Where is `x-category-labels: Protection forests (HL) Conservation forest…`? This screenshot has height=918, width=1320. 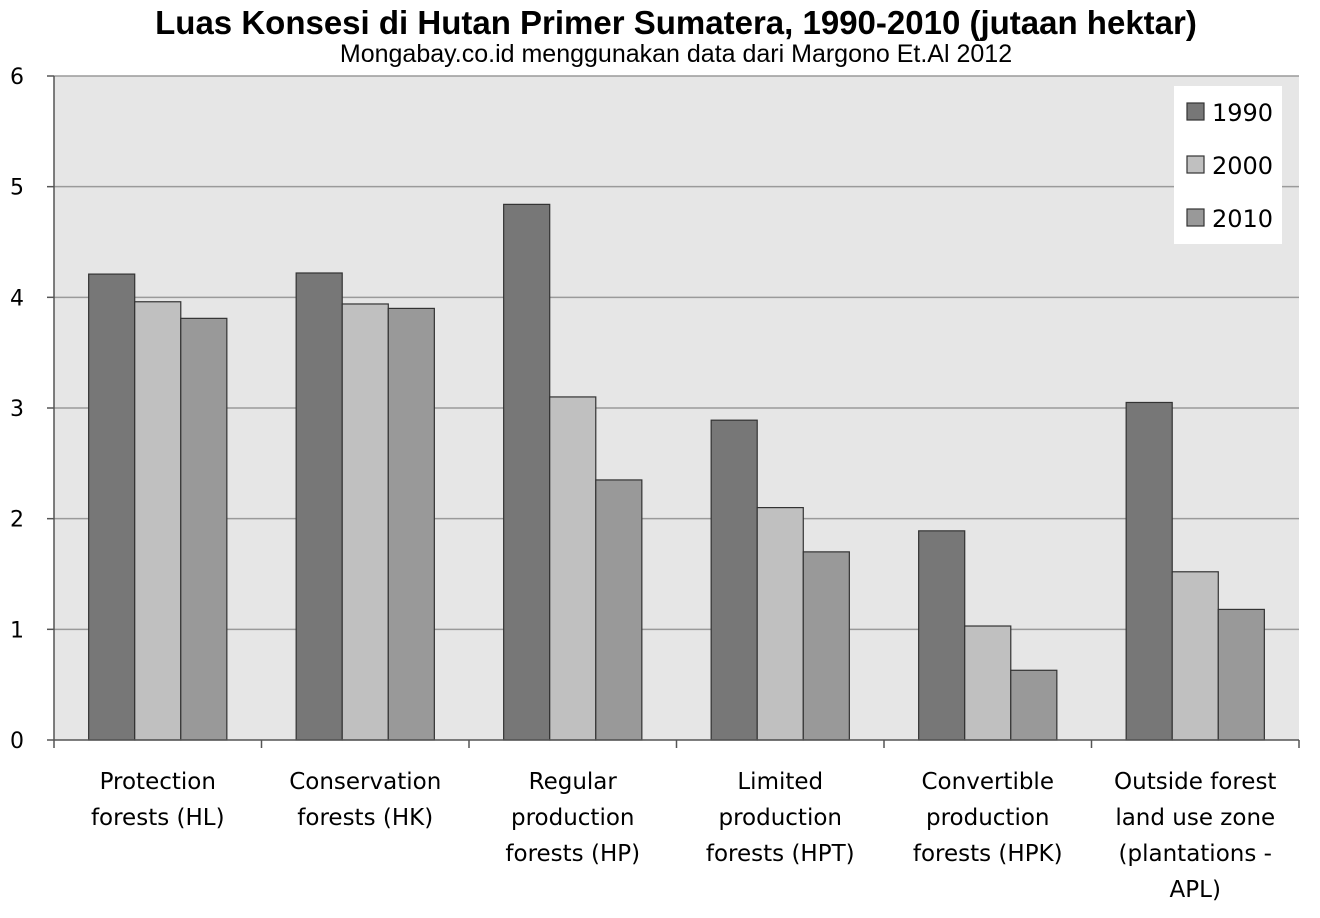 x-category-labels: Protection forests (HL) Conservation forest… is located at coordinates (684, 836).